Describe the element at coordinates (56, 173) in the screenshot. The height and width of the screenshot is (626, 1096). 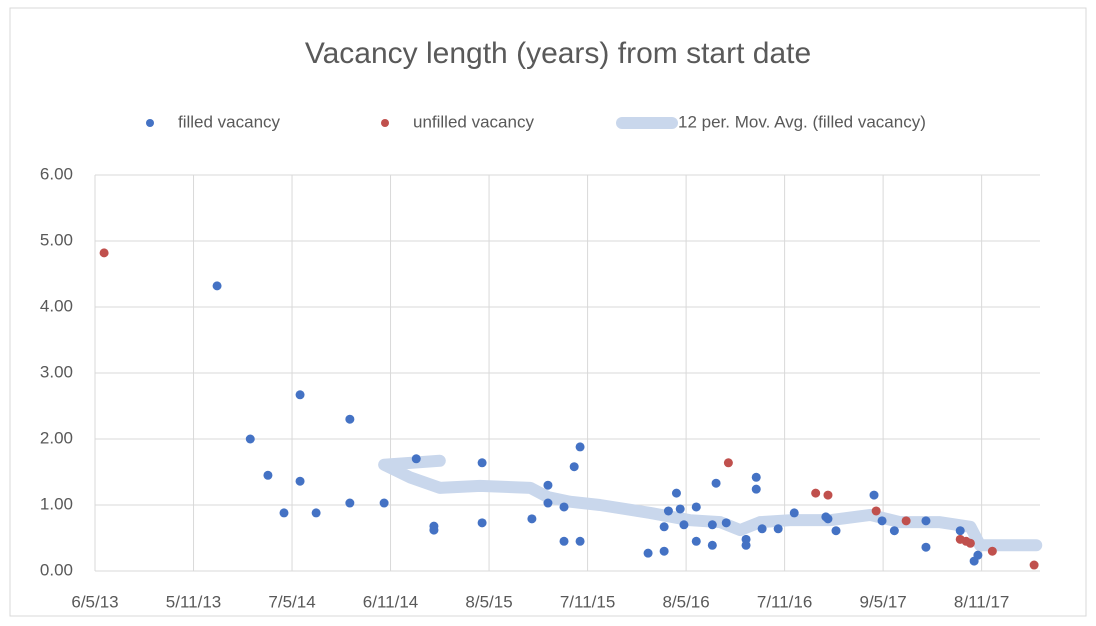
I see `y-tick-label: 6.00` at that location.